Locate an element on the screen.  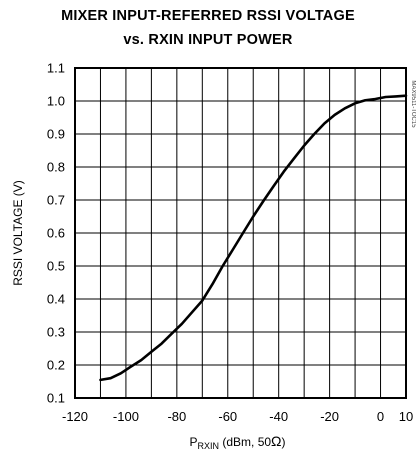
y-tick-label: 0.2 is located at coordinates (56, 365).